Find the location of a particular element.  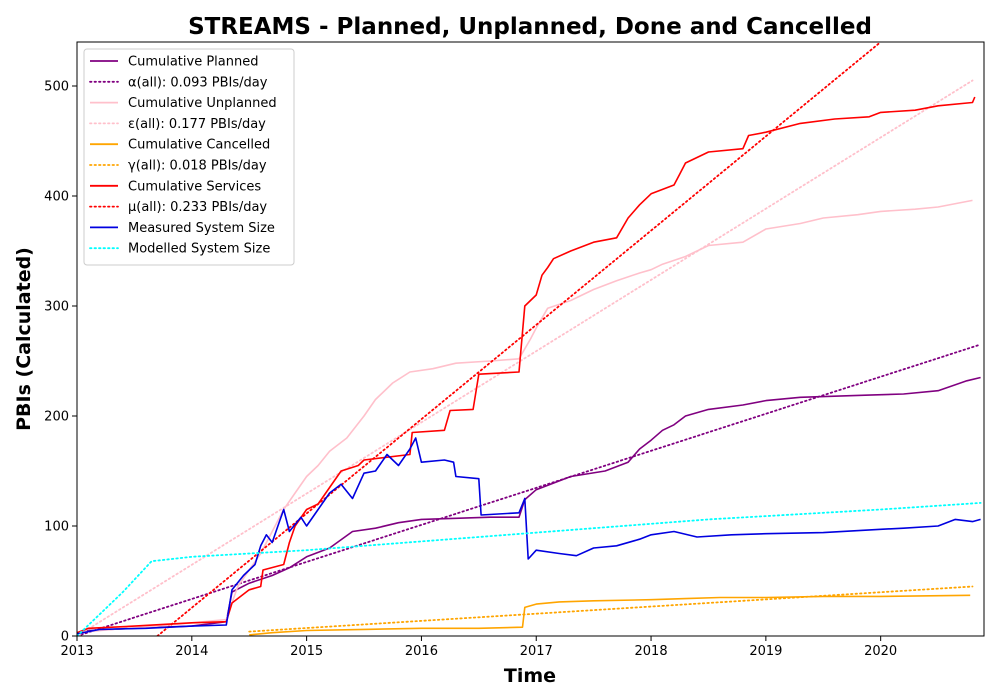

series-line-all-0-018-pbis-day is located at coordinates (611, 609).